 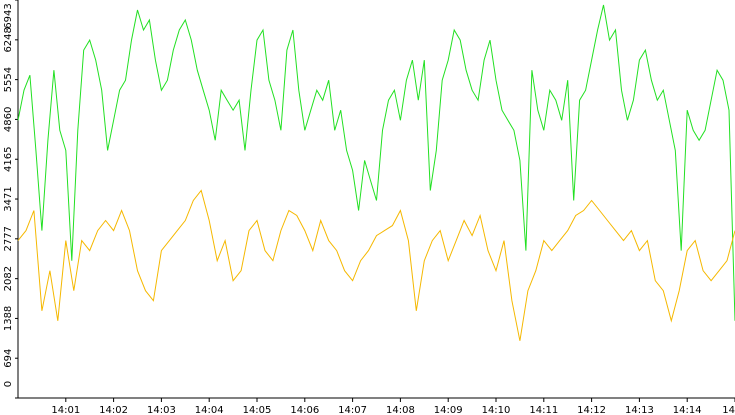 What do you see at coordinates (448, 410) in the screenshot?
I see `x-tick-label: 14:09` at bounding box center [448, 410].